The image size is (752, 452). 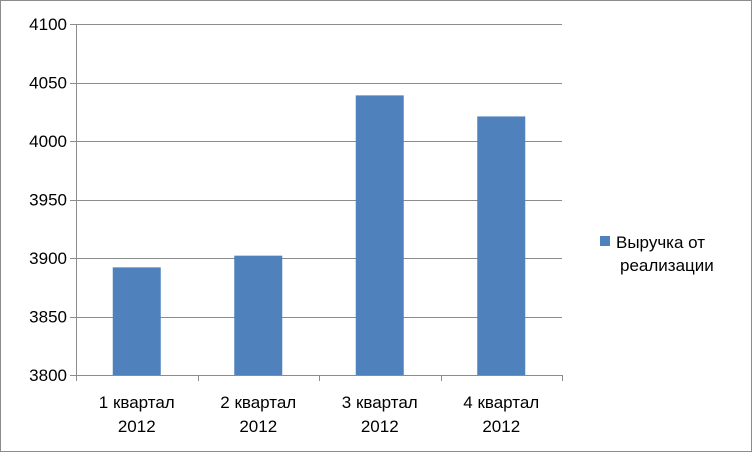 What do you see at coordinates (48, 375) in the screenshot?
I see `y-tick-label: 3800` at bounding box center [48, 375].